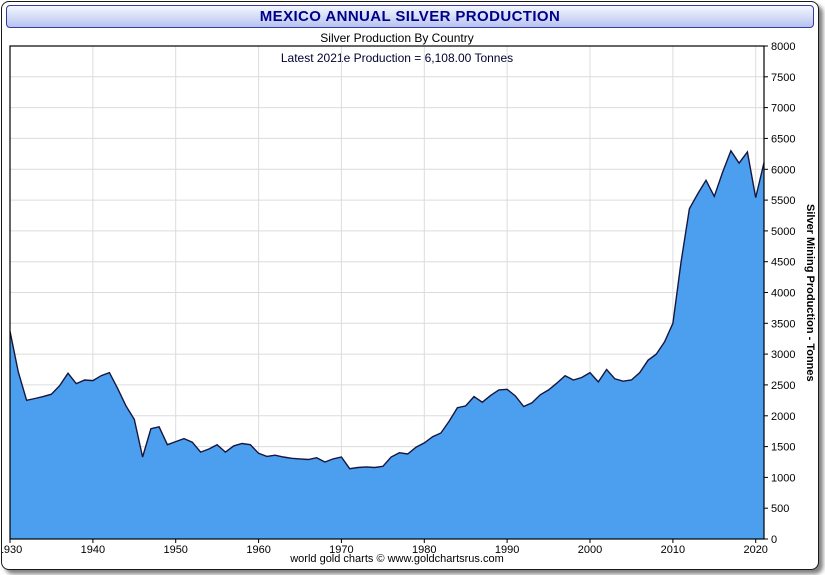 Image resolution: width=825 pixels, height=575 pixels. What do you see at coordinates (341, 550) in the screenshot?
I see `x-tick-label: 1970` at bounding box center [341, 550].